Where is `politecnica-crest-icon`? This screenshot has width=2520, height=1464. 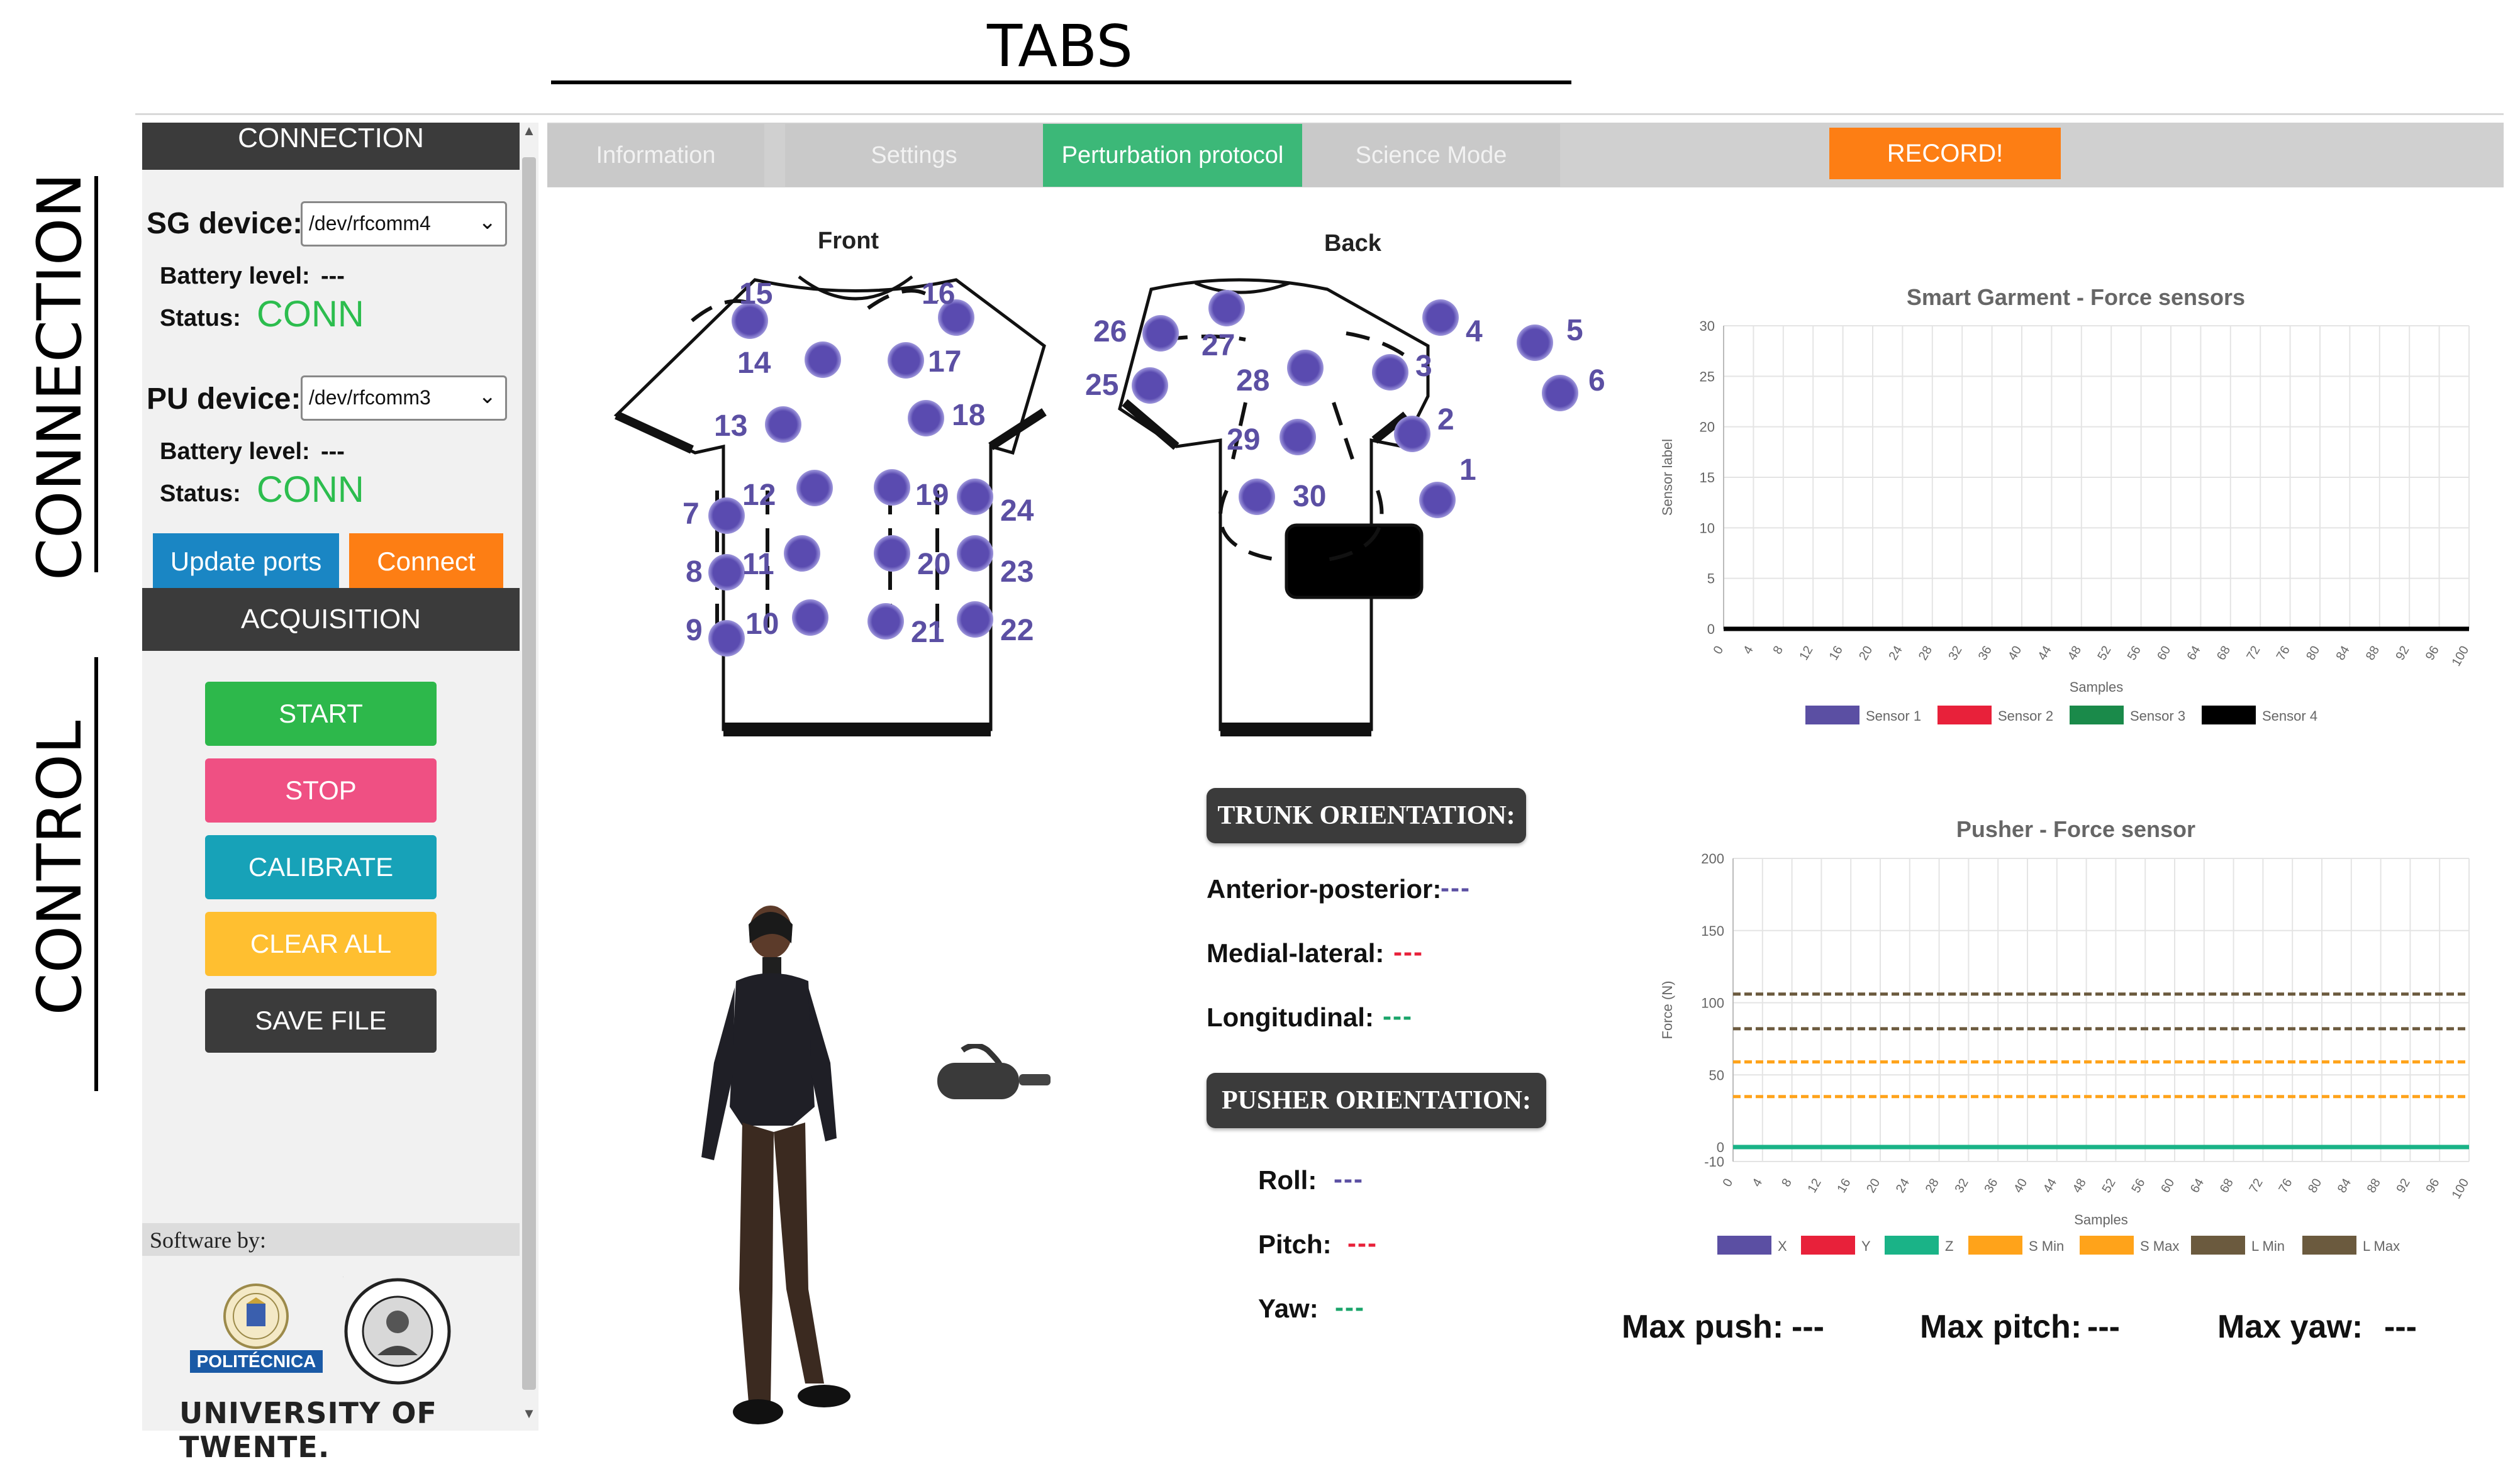
politecnica-crest-icon is located at coordinates (256, 1328).